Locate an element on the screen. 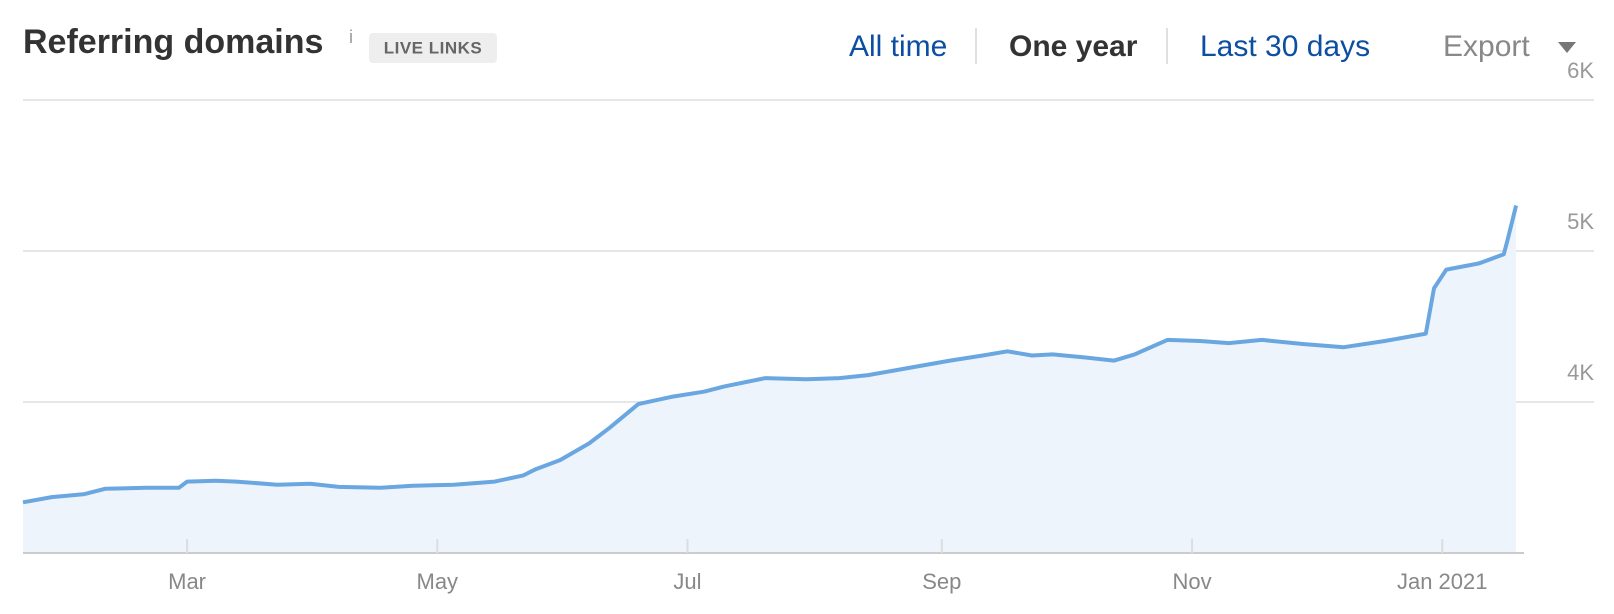 The width and height of the screenshot is (1614, 614). time-range-tab: Last 30 days is located at coordinates (1285, 46).